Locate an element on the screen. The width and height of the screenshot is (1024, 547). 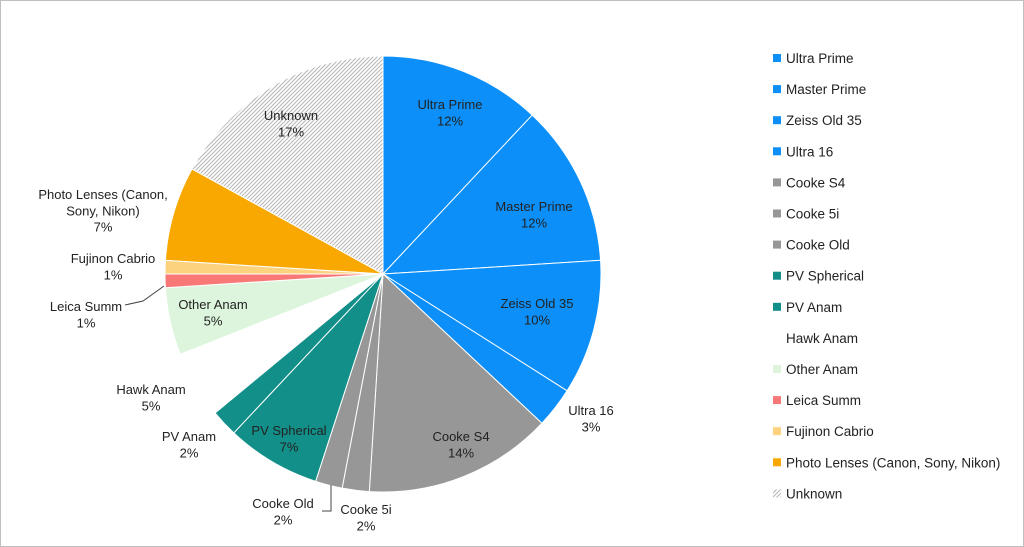
legend-label-hawk-anam: Hawk Anam is located at coordinates (822, 338).